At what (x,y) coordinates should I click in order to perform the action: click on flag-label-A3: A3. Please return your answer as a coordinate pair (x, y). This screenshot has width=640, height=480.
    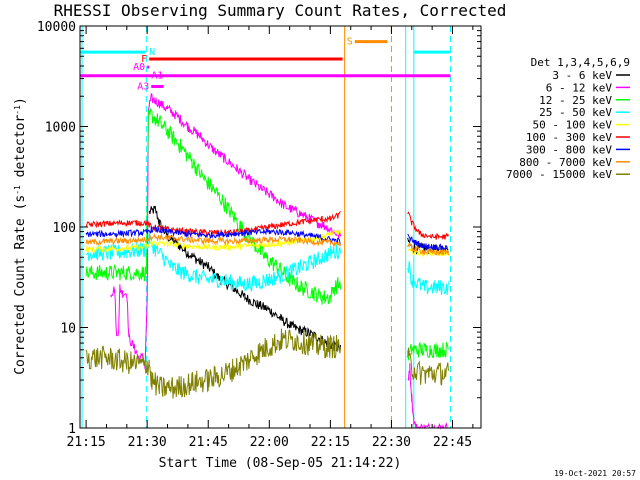
    Looking at the image, I should click on (143, 87).